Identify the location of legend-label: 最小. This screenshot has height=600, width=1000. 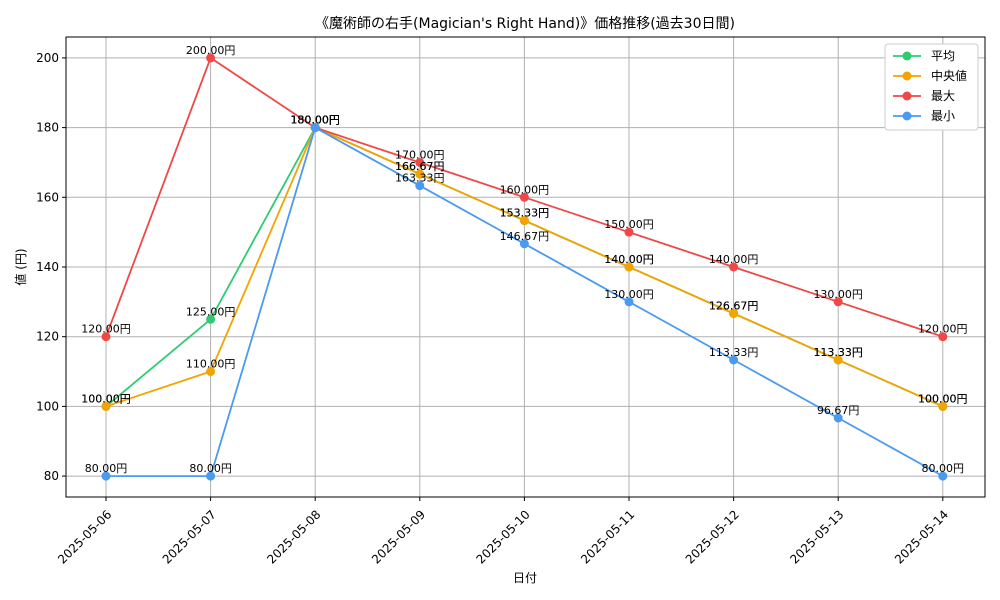
(943, 116).